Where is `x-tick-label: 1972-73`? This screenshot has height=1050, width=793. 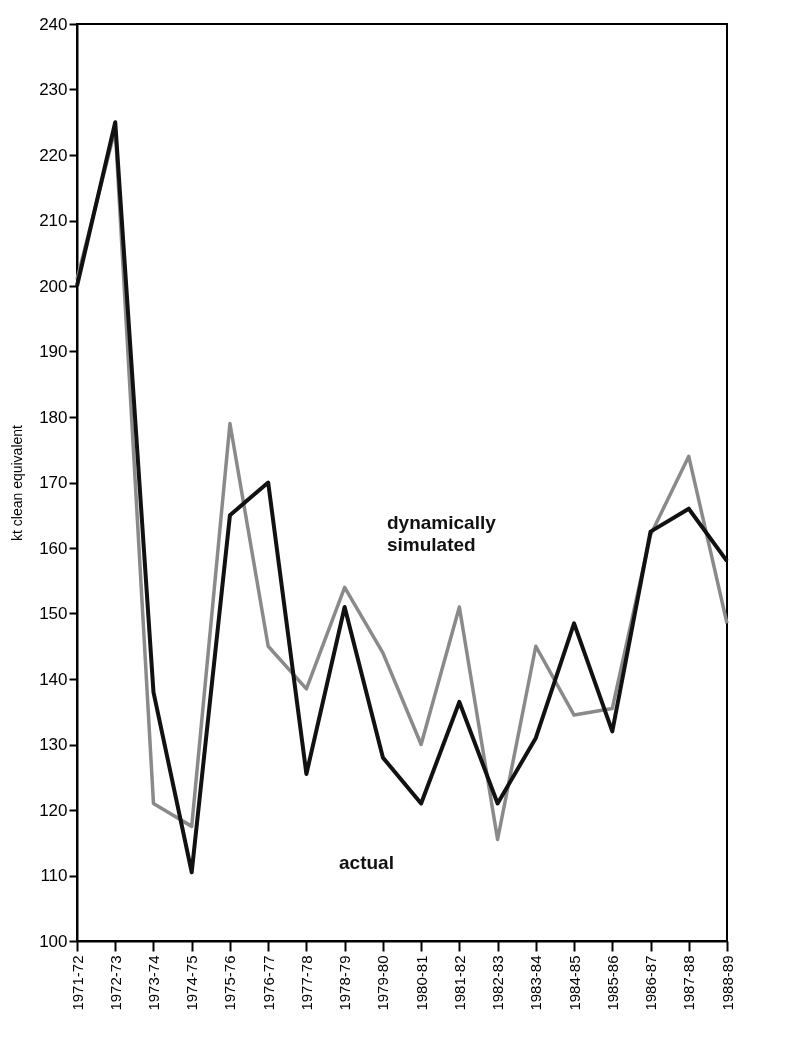 x-tick-label: 1972-73 is located at coordinates (115, 983).